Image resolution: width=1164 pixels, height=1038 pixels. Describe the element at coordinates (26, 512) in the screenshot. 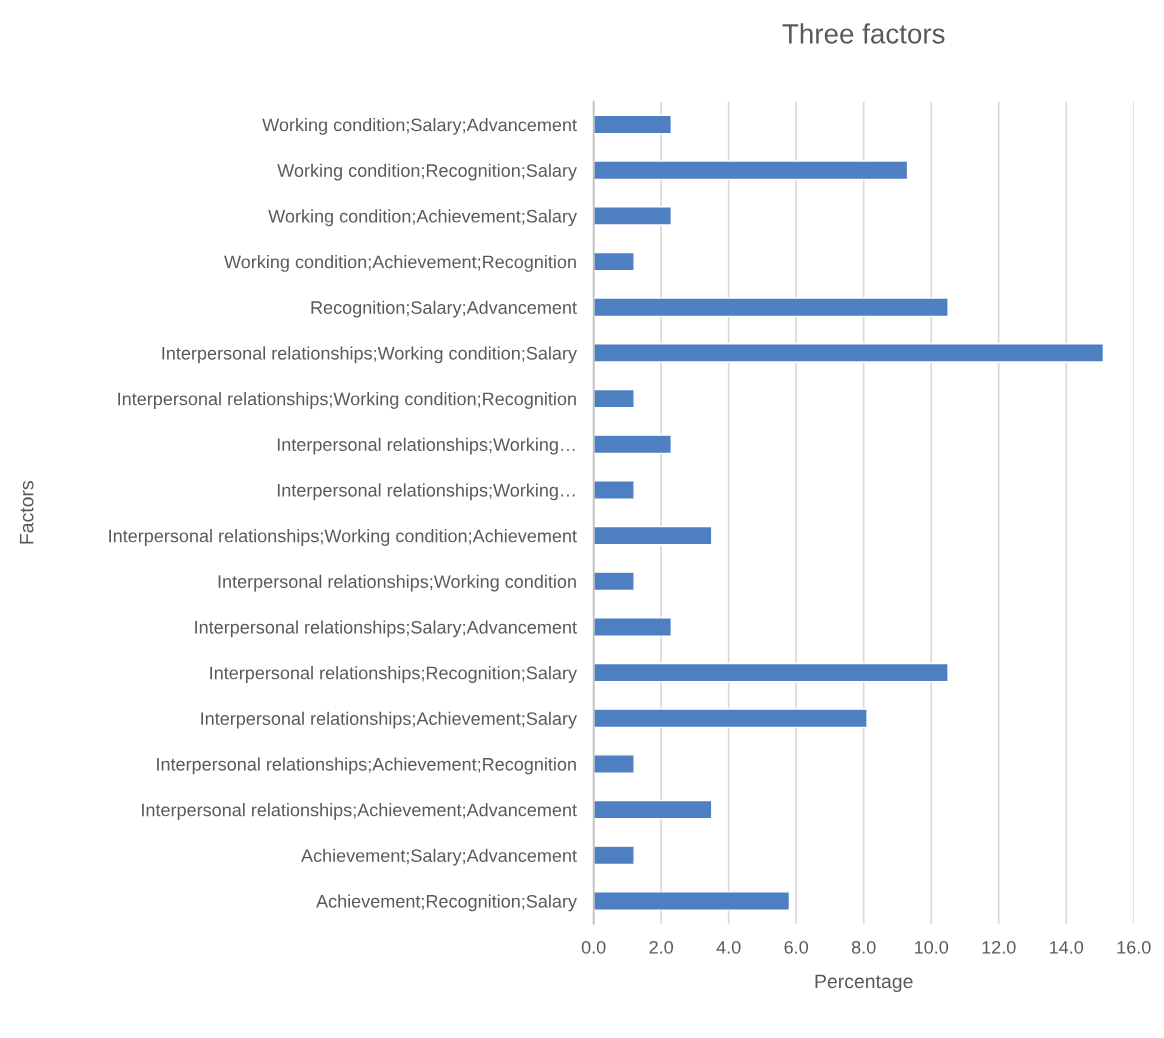

I see `y-axis-title: Factors` at that location.